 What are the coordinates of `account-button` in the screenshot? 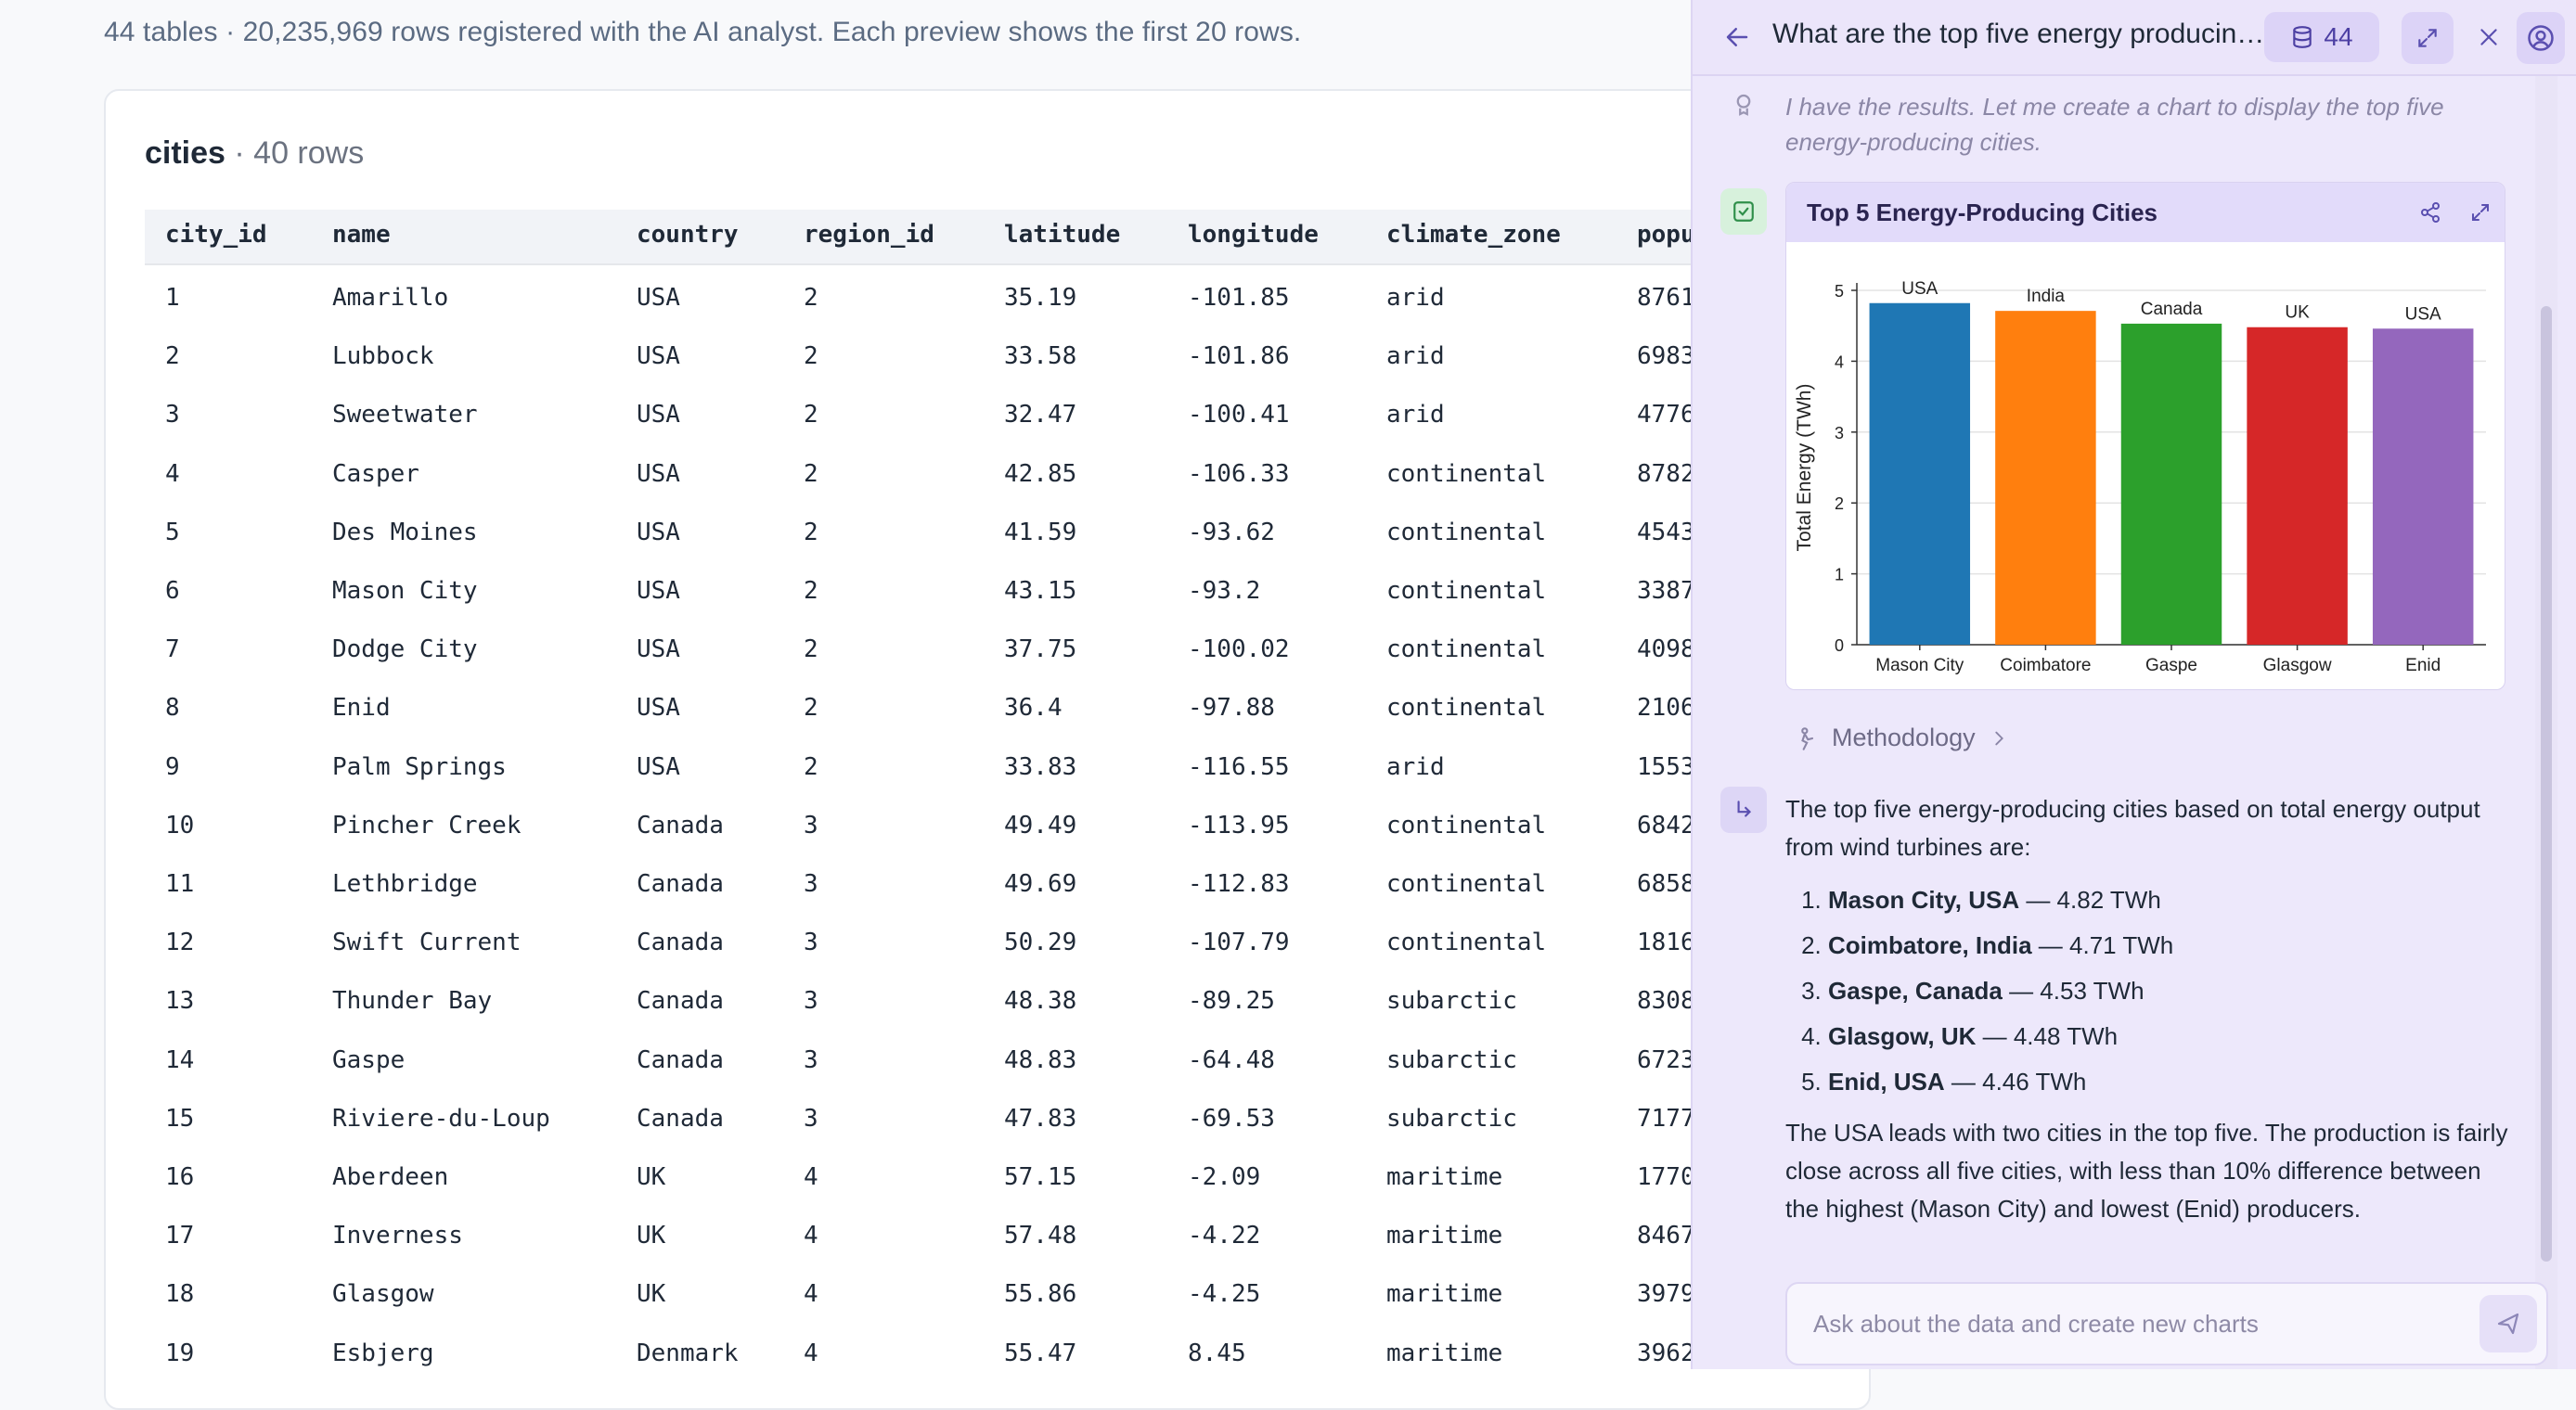 It's located at (2541, 38).